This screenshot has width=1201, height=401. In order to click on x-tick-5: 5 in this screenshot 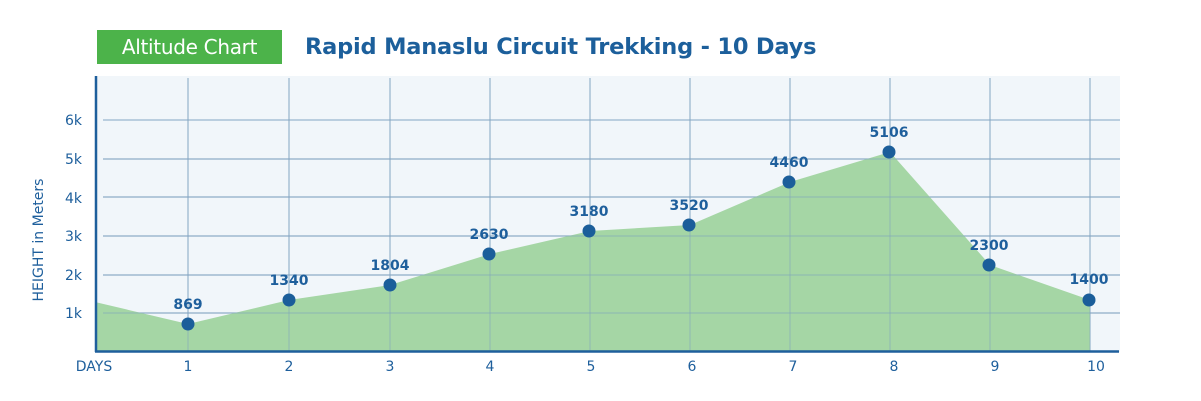, I will do `click(591, 367)`.